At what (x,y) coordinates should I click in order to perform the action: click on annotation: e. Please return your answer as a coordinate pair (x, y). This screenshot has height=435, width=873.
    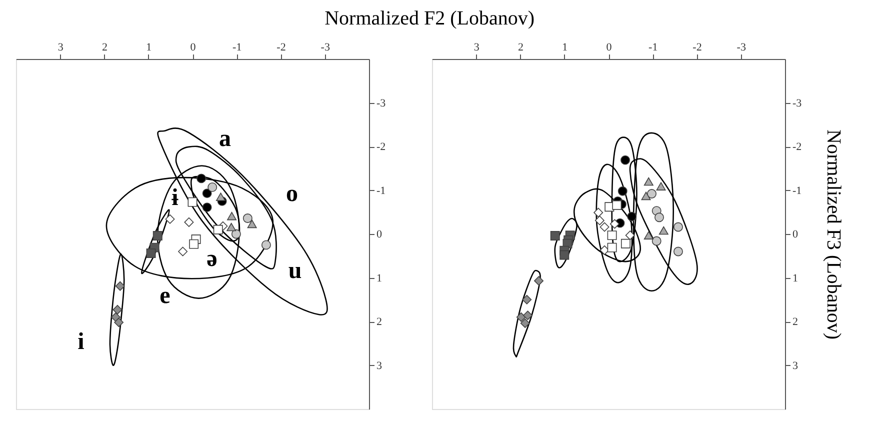
    Looking at the image, I should click on (165, 296).